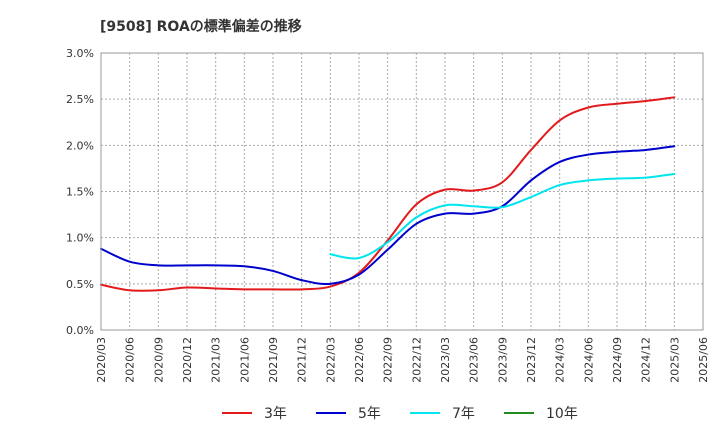  What do you see at coordinates (369, 414) in the screenshot?
I see `legend-label: 5年` at bounding box center [369, 414].